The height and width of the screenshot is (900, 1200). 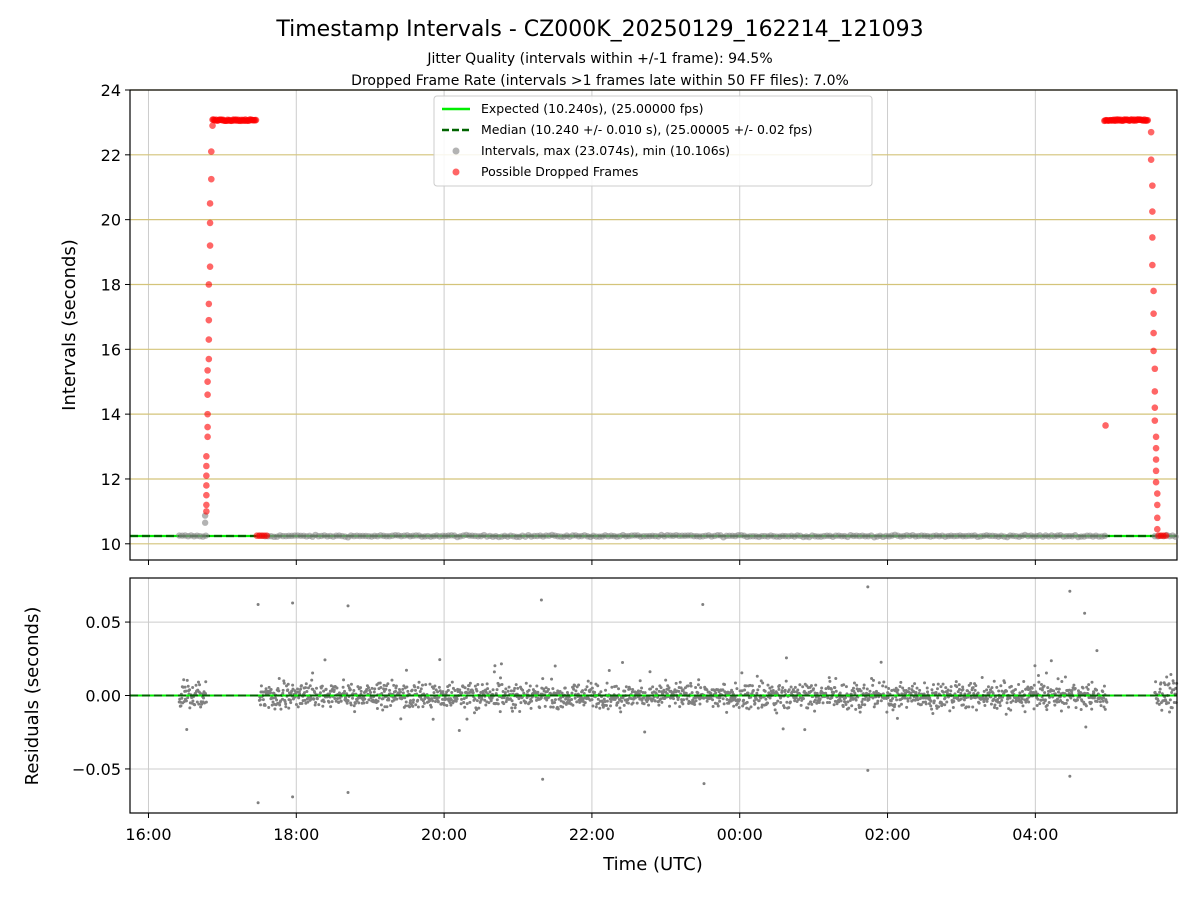 I want to click on interval-point, so click(x=1105, y=536).